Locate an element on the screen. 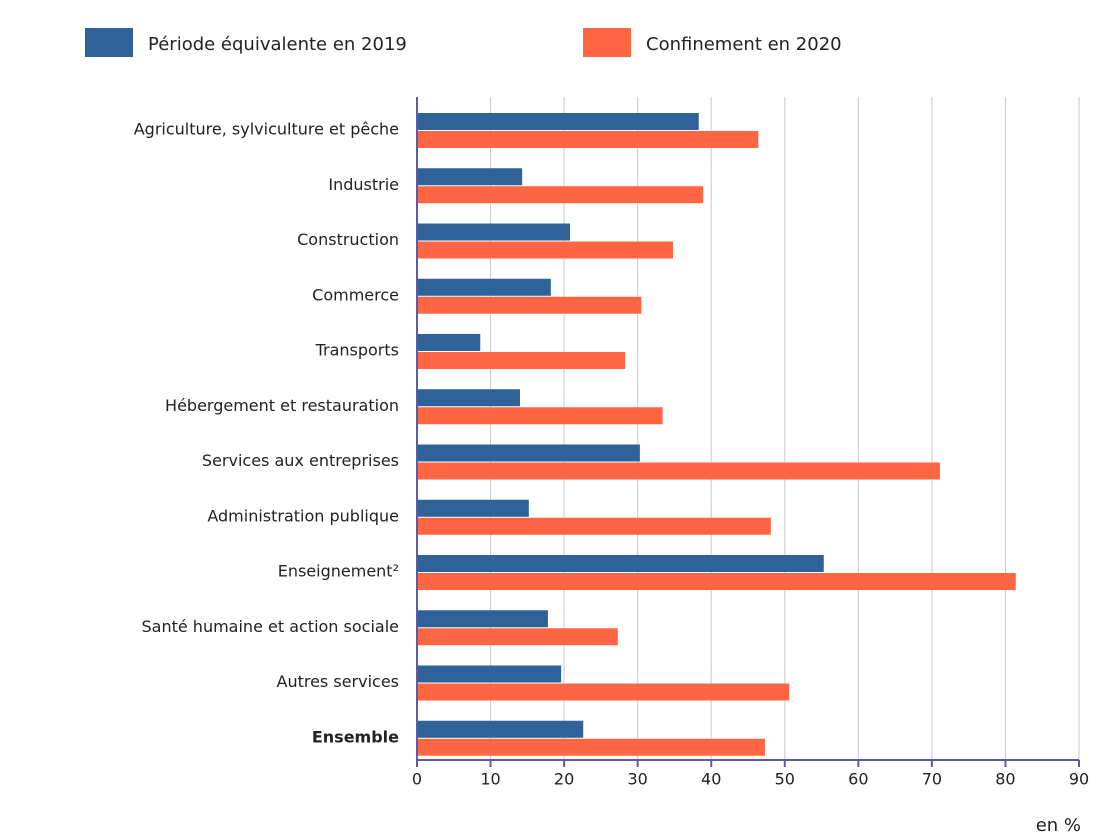  y-tick-label: Industrie is located at coordinates (363, 184).